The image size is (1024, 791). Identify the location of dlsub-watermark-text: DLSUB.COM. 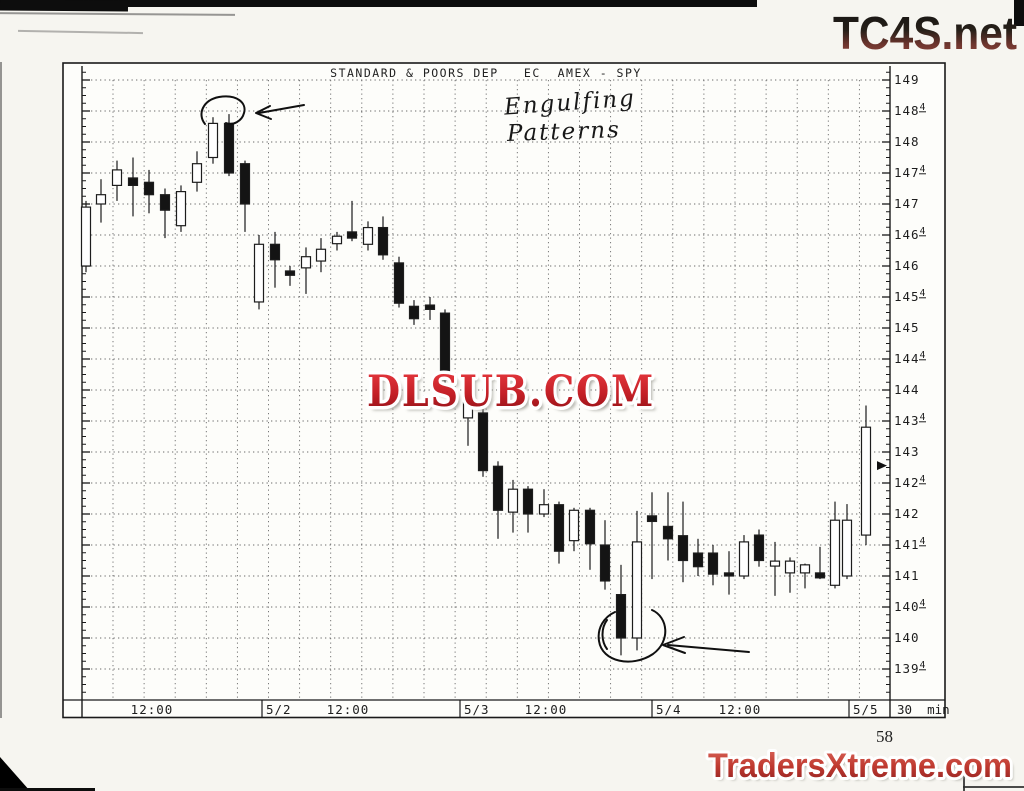
(511, 392).